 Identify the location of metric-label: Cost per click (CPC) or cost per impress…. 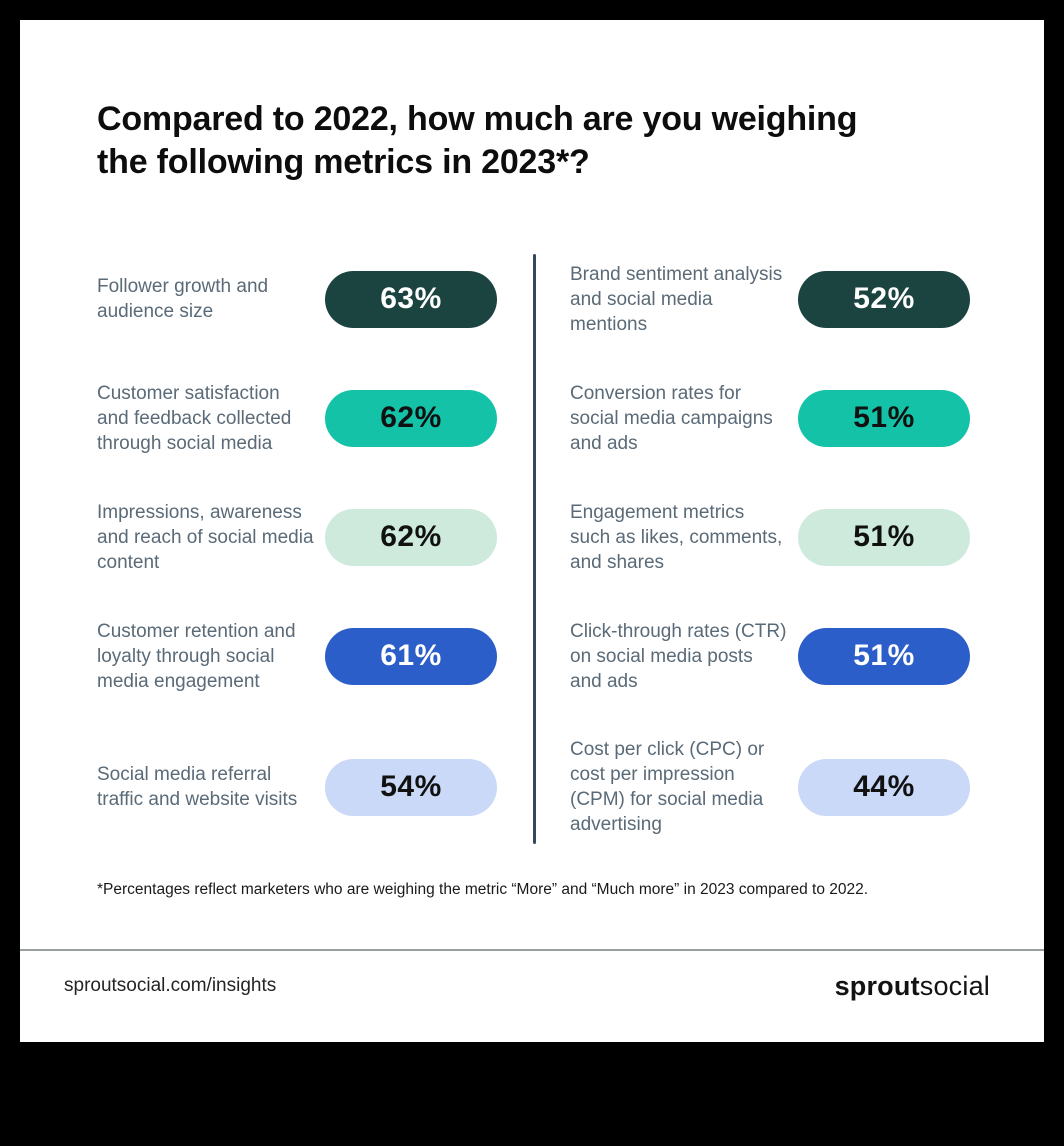
(667, 787).